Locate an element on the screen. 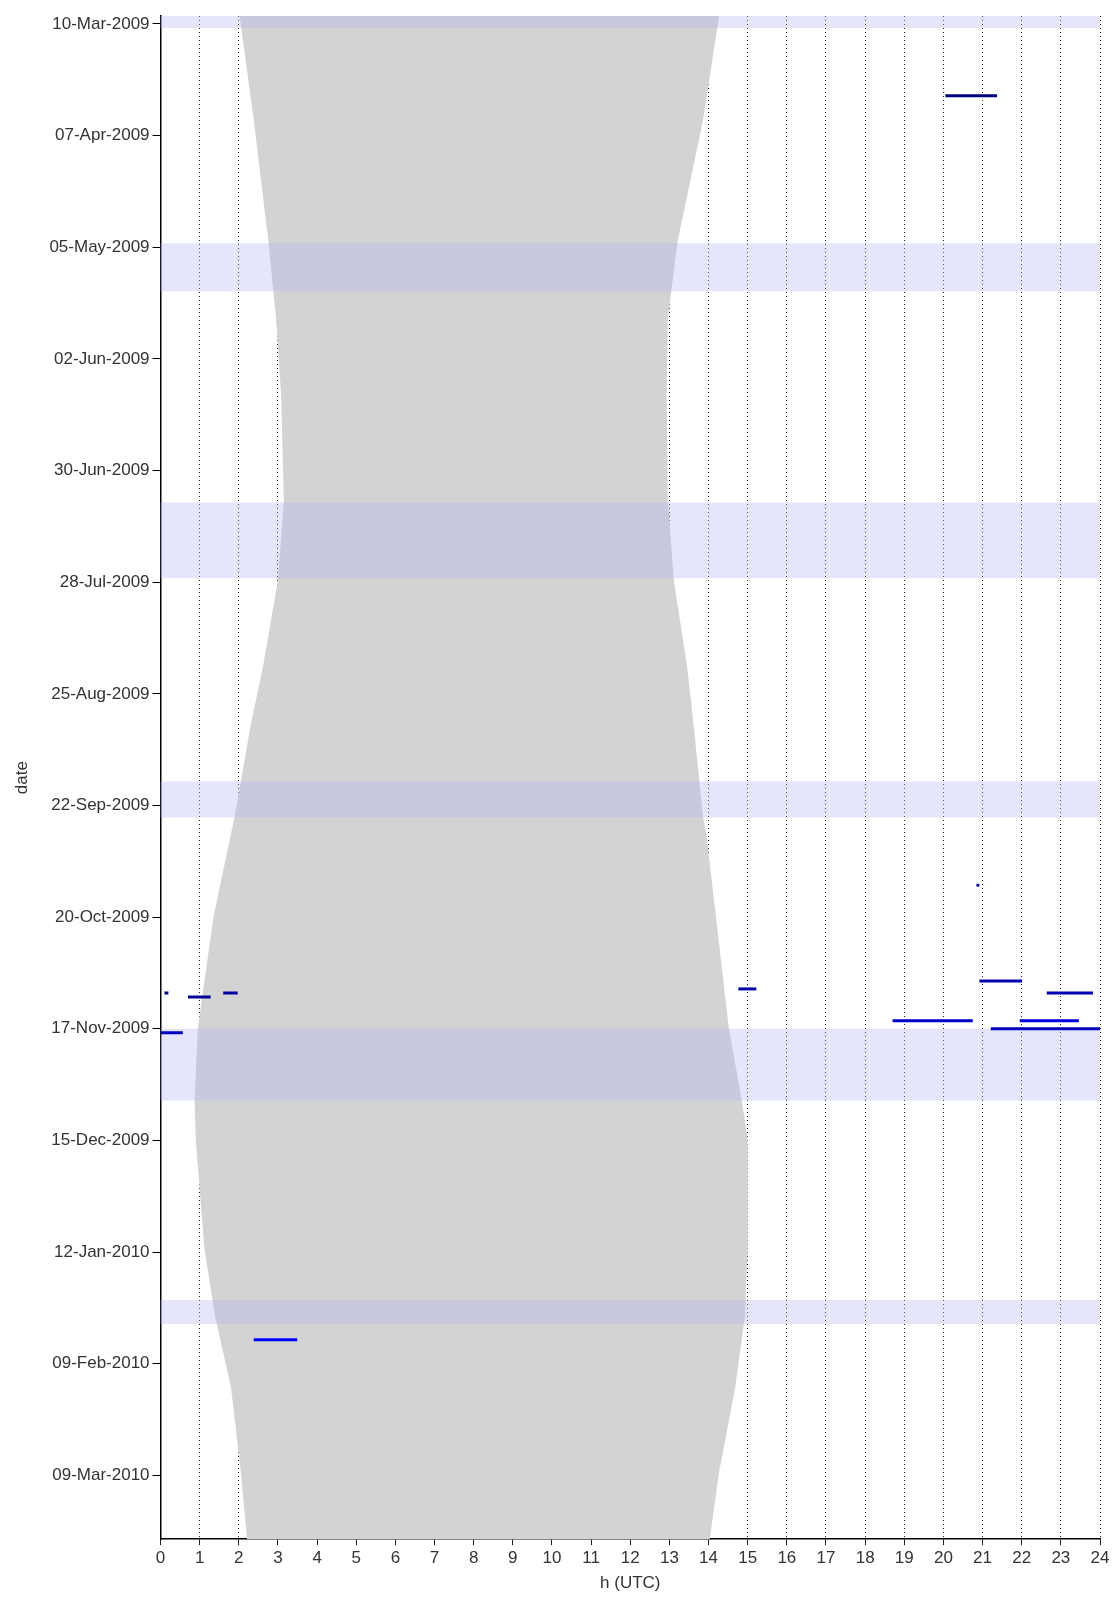 The image size is (1114, 1602). x-tick-label: 6 is located at coordinates (395, 1558).